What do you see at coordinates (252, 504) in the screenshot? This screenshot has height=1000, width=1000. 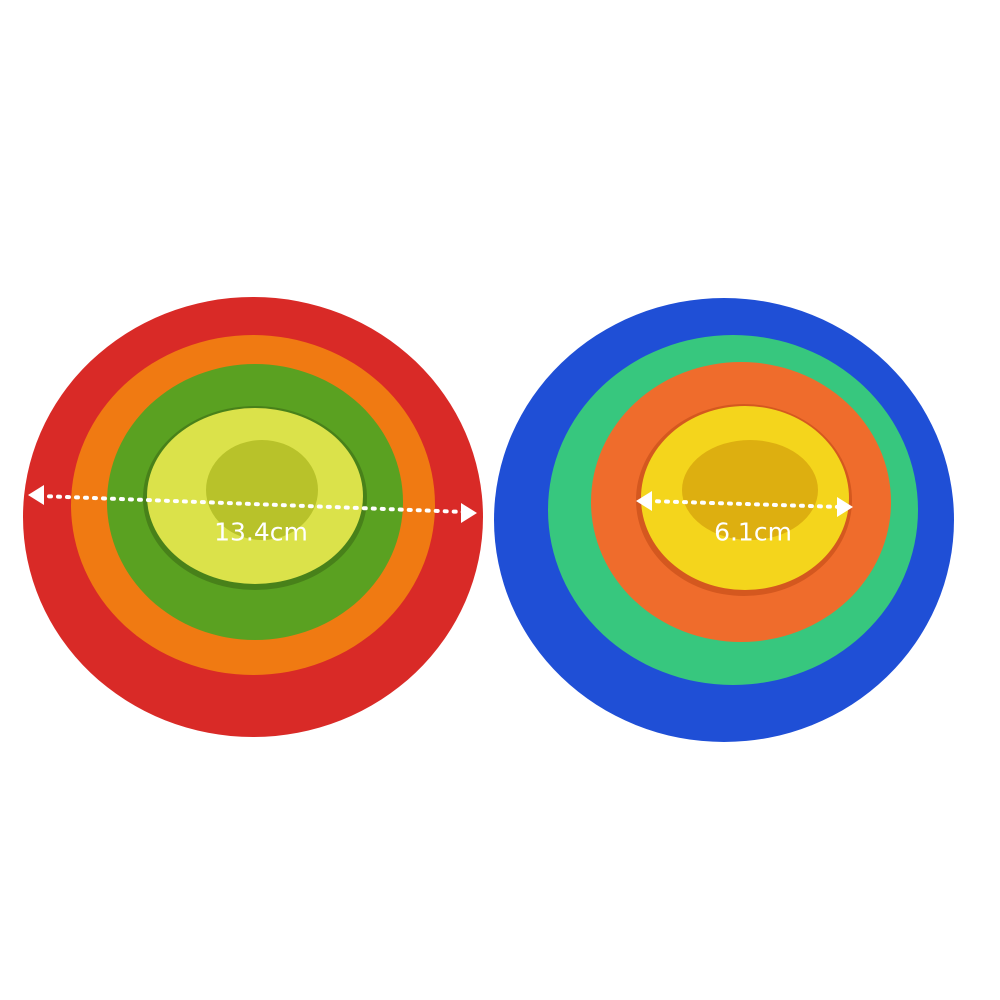 I see `large-dimension-arrow` at bounding box center [252, 504].